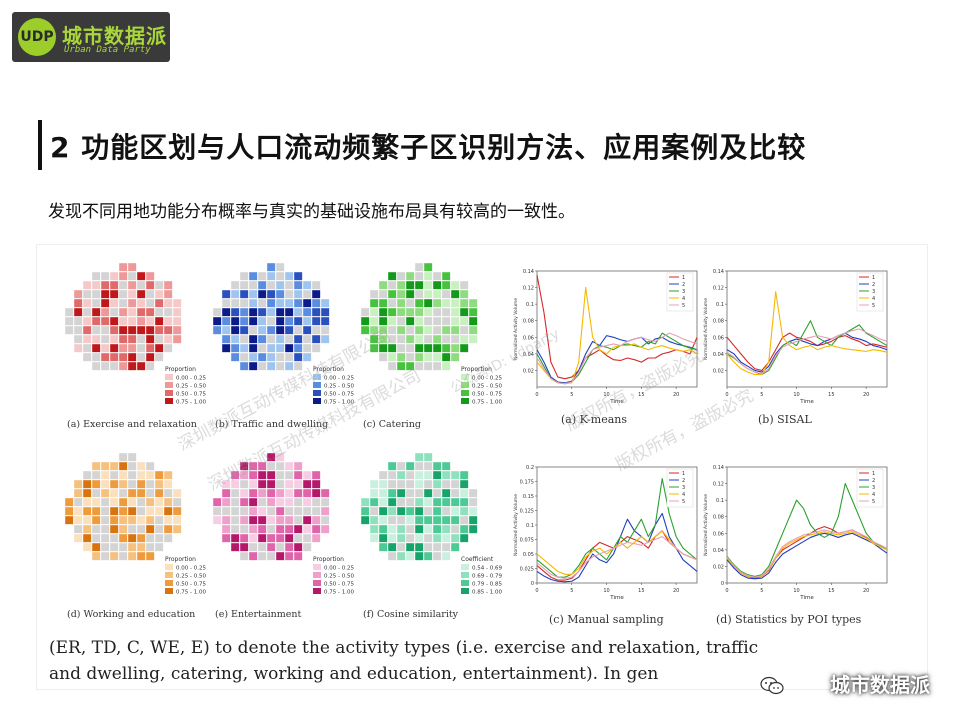  Describe the element at coordinates (594, 419) in the screenshot. I see `chart-caption: (a) K-means` at that location.